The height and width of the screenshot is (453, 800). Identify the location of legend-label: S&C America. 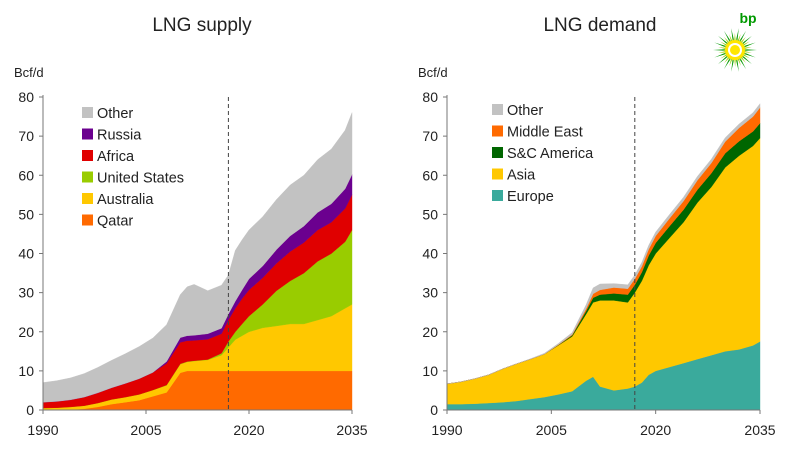
(550, 154).